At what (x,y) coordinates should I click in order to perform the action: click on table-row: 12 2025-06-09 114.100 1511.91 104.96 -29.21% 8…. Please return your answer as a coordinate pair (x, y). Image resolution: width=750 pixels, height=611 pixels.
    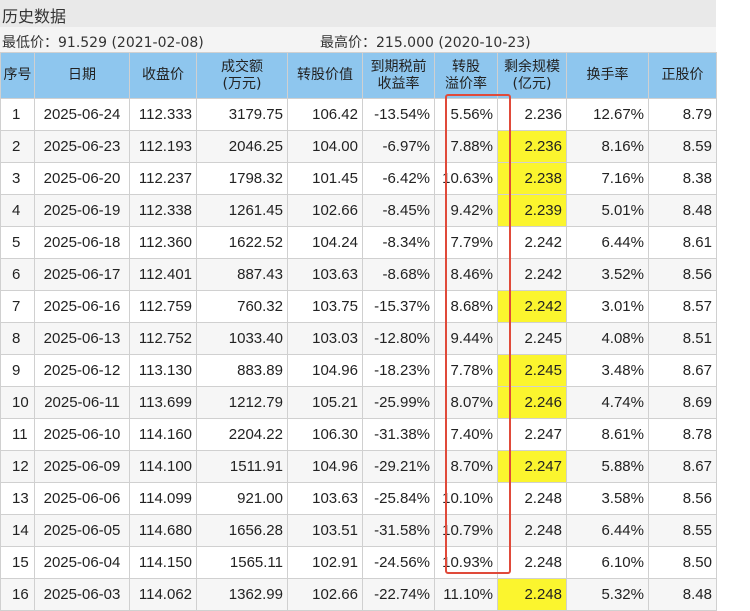
    Looking at the image, I should click on (358, 466).